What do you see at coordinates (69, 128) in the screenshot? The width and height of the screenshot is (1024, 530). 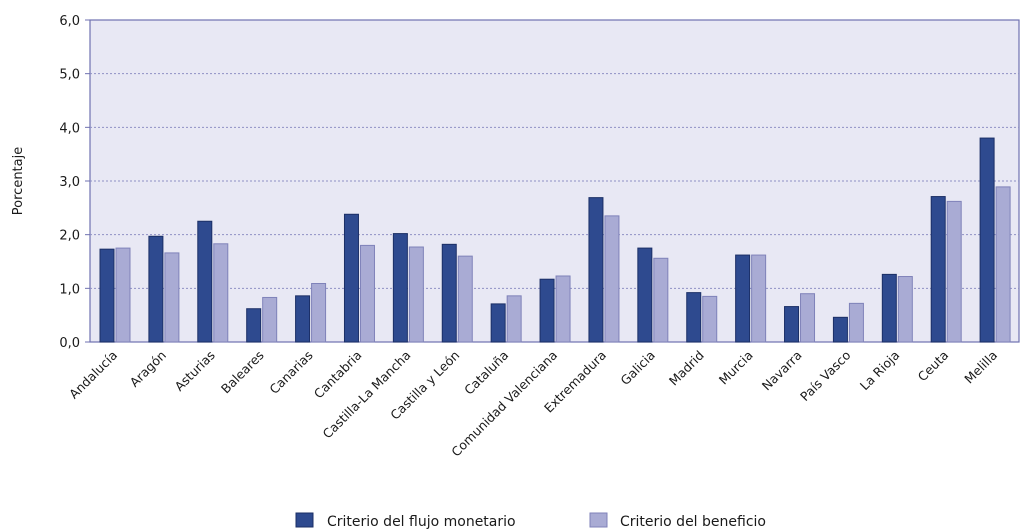 I see `y-tick-label: 4,0` at bounding box center [69, 128].